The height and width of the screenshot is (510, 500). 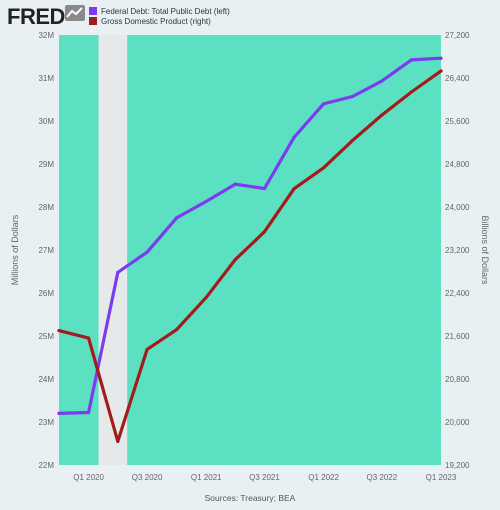 What do you see at coordinates (46, 422) in the screenshot?
I see `y-left-tick-label: 23M` at bounding box center [46, 422].